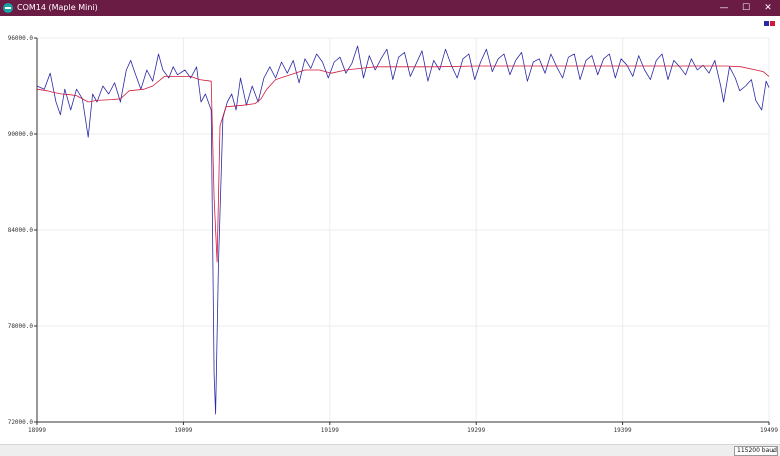  What do you see at coordinates (21, 134) in the screenshot?
I see `y-tick-label: 90000.0` at bounding box center [21, 134].